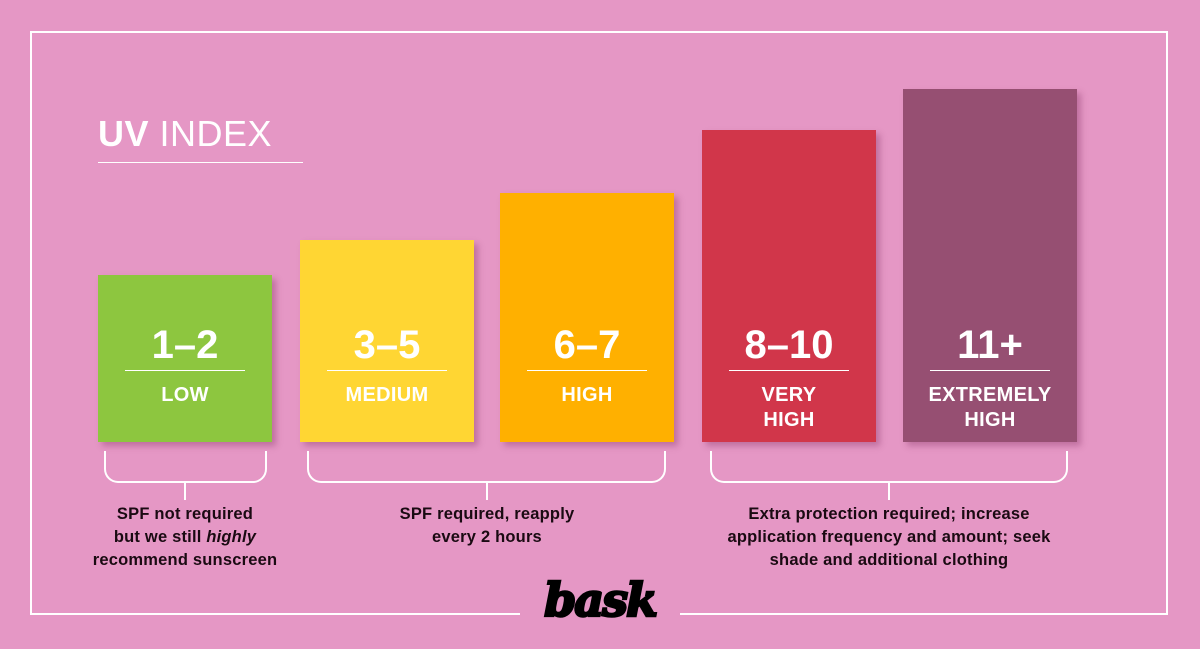  I want to click on chart-title: UV INDEX, so click(200, 134).